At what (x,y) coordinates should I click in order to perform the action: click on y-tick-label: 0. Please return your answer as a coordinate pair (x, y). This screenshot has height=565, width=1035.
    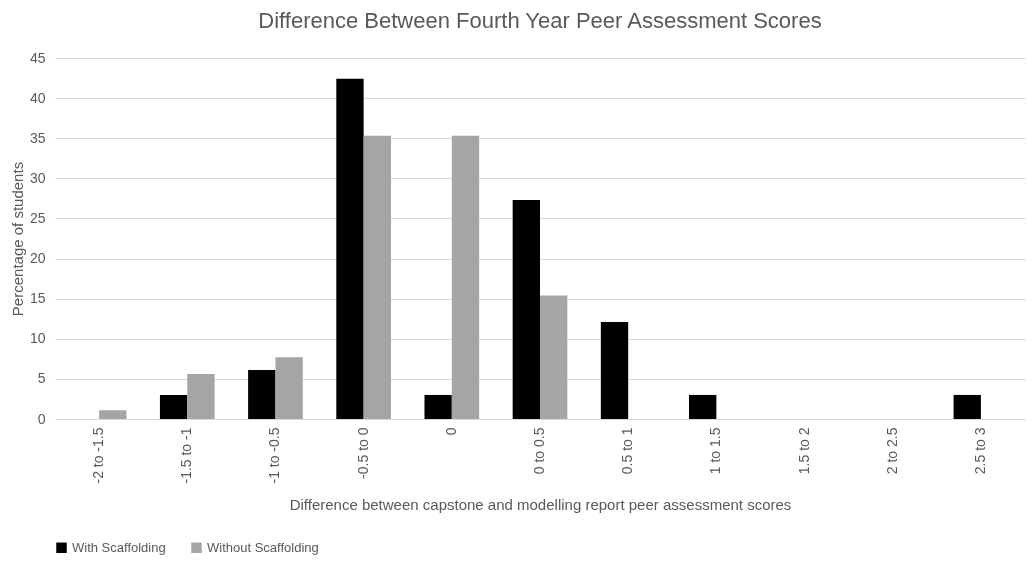
    Looking at the image, I should click on (41, 418).